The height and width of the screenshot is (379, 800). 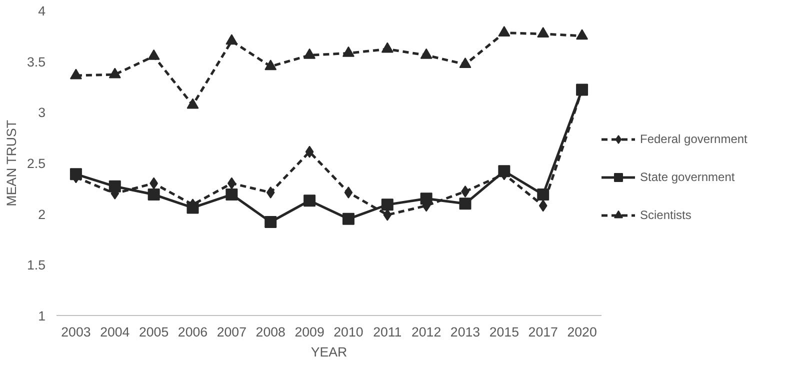 I want to click on legend-label: State government, so click(x=687, y=177).